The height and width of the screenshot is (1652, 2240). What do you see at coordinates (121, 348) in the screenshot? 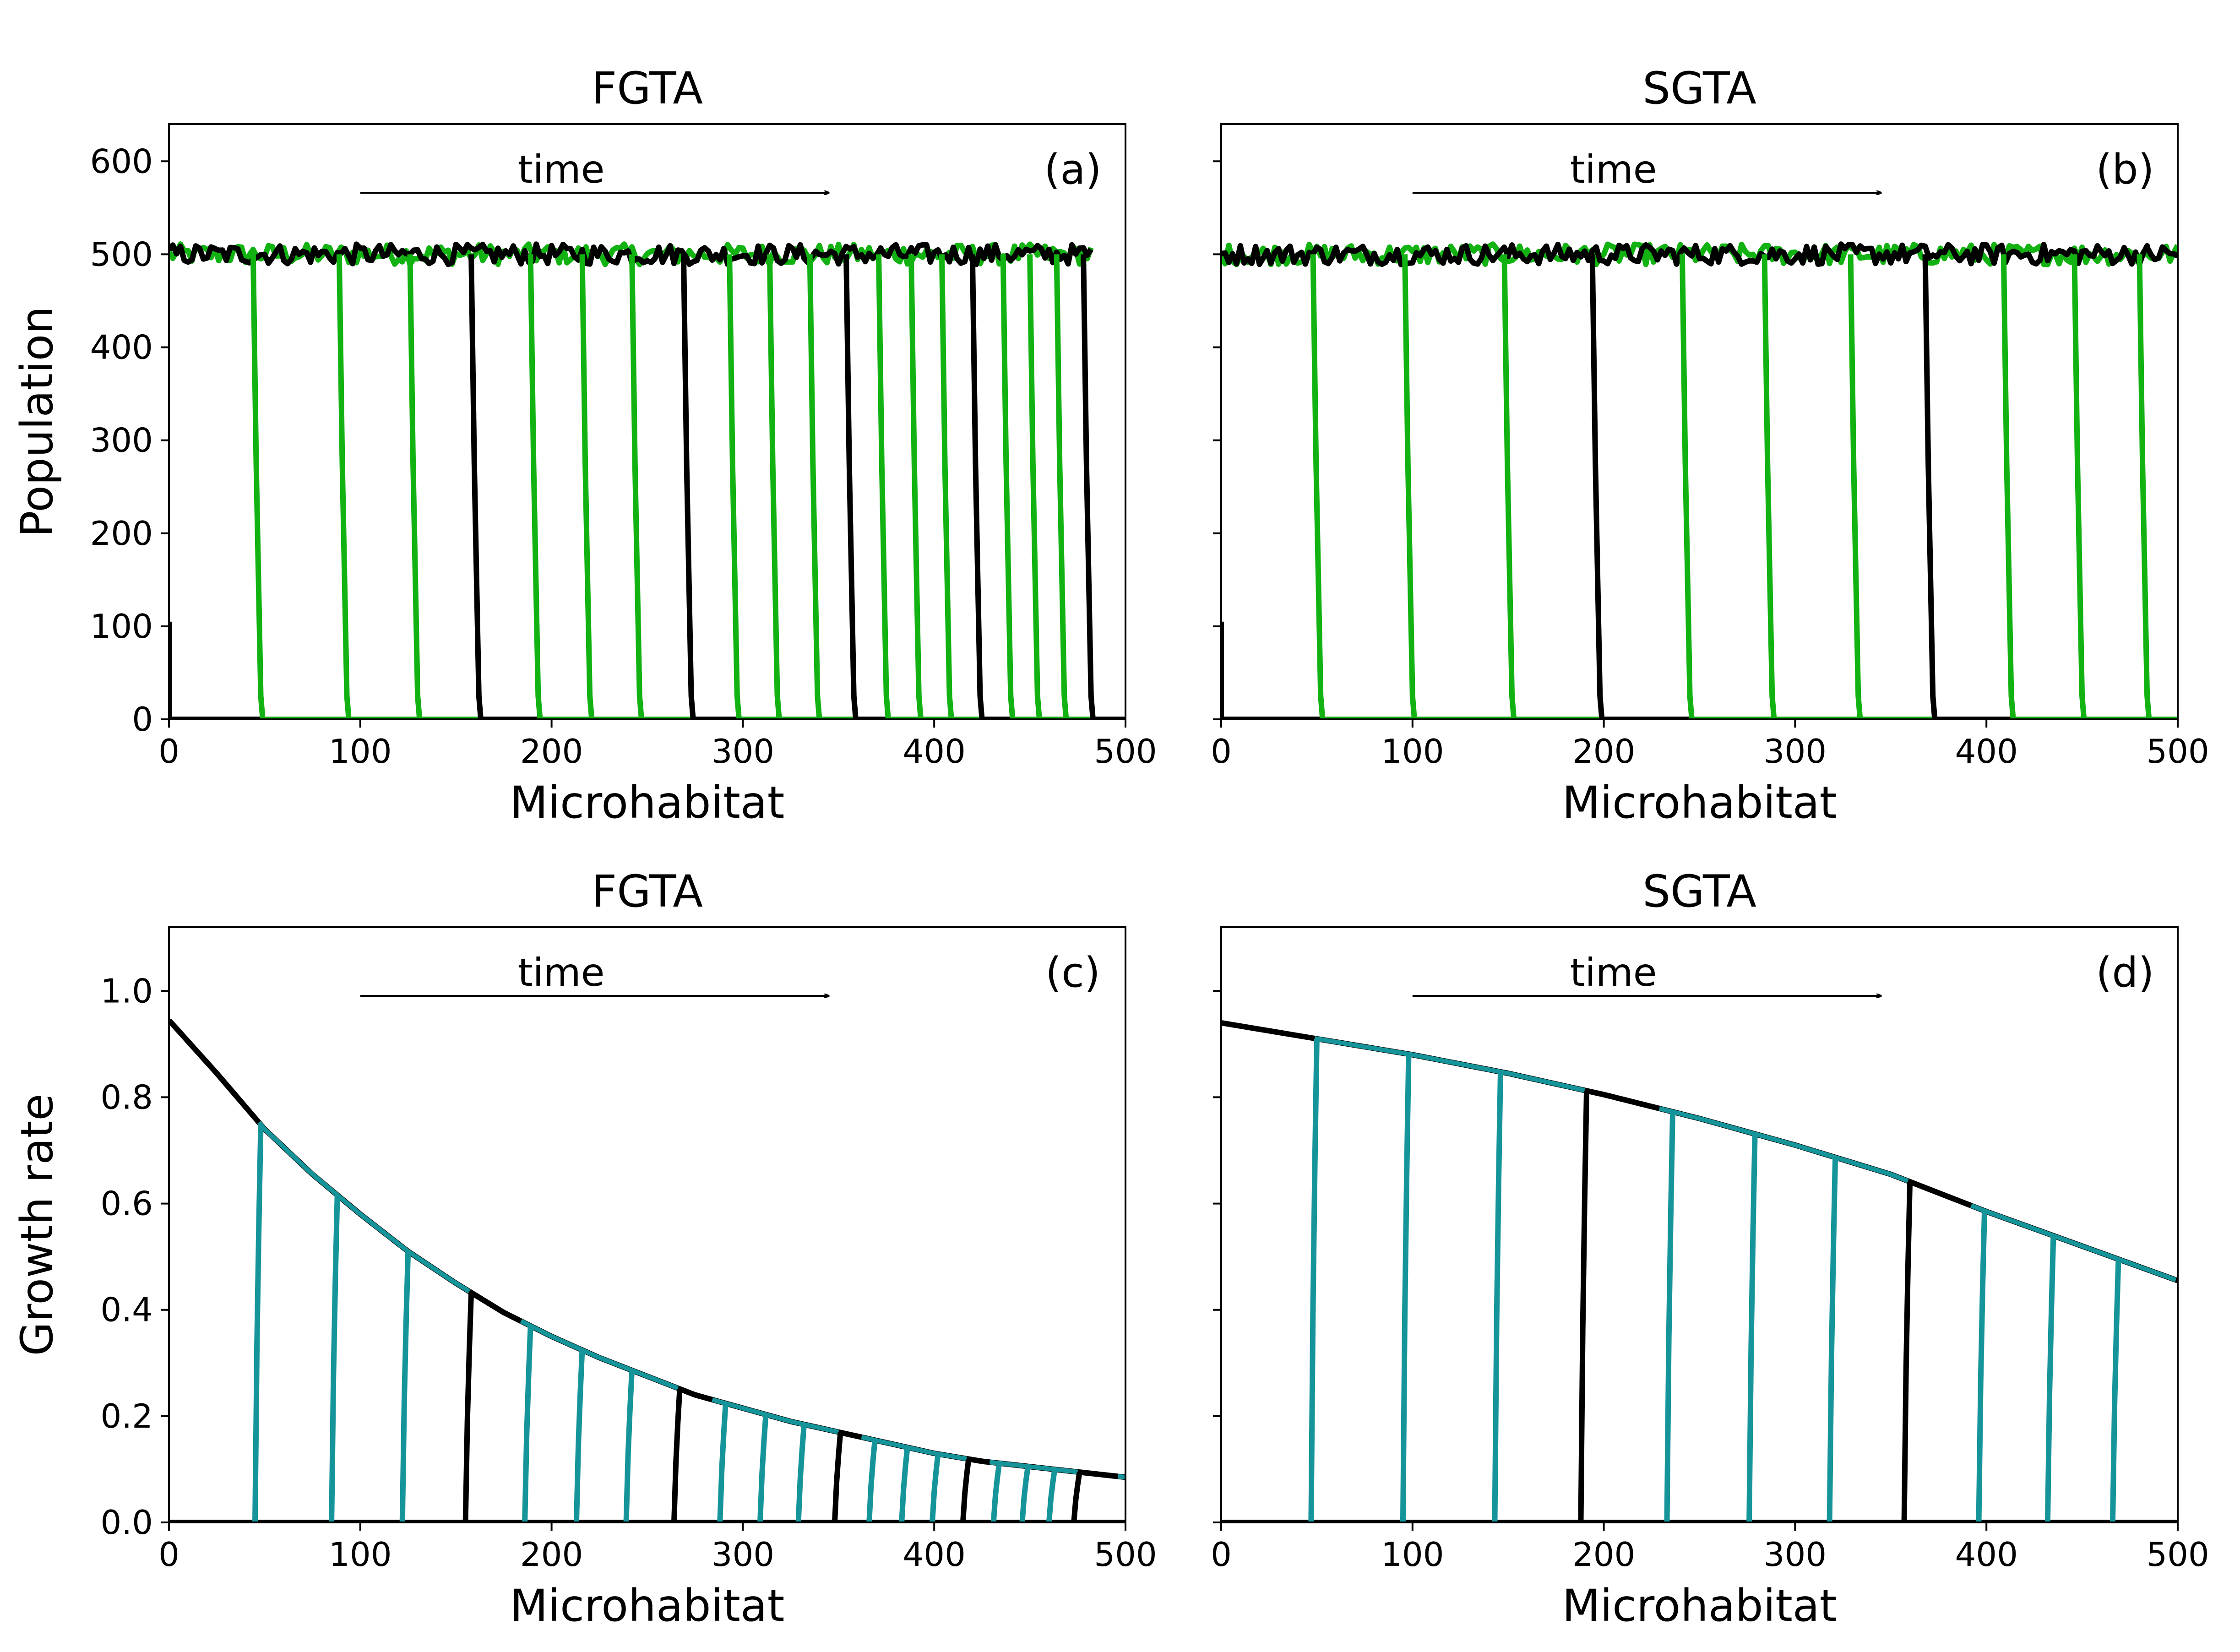
I see `y-tick-label: 400` at bounding box center [121, 348].